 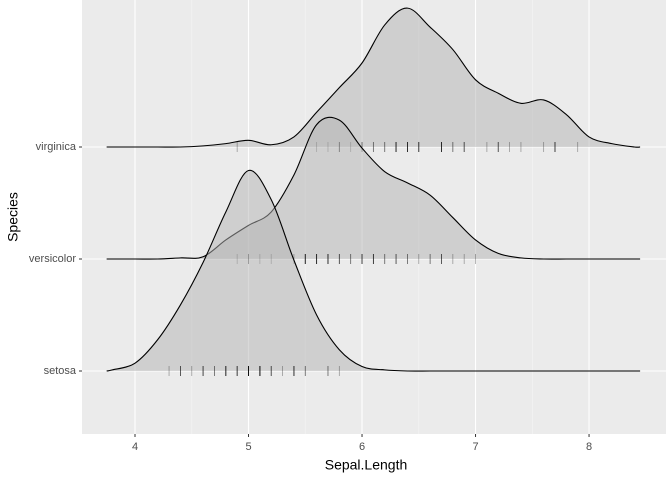 I want to click on x-tick-label: 7, so click(x=475, y=447).